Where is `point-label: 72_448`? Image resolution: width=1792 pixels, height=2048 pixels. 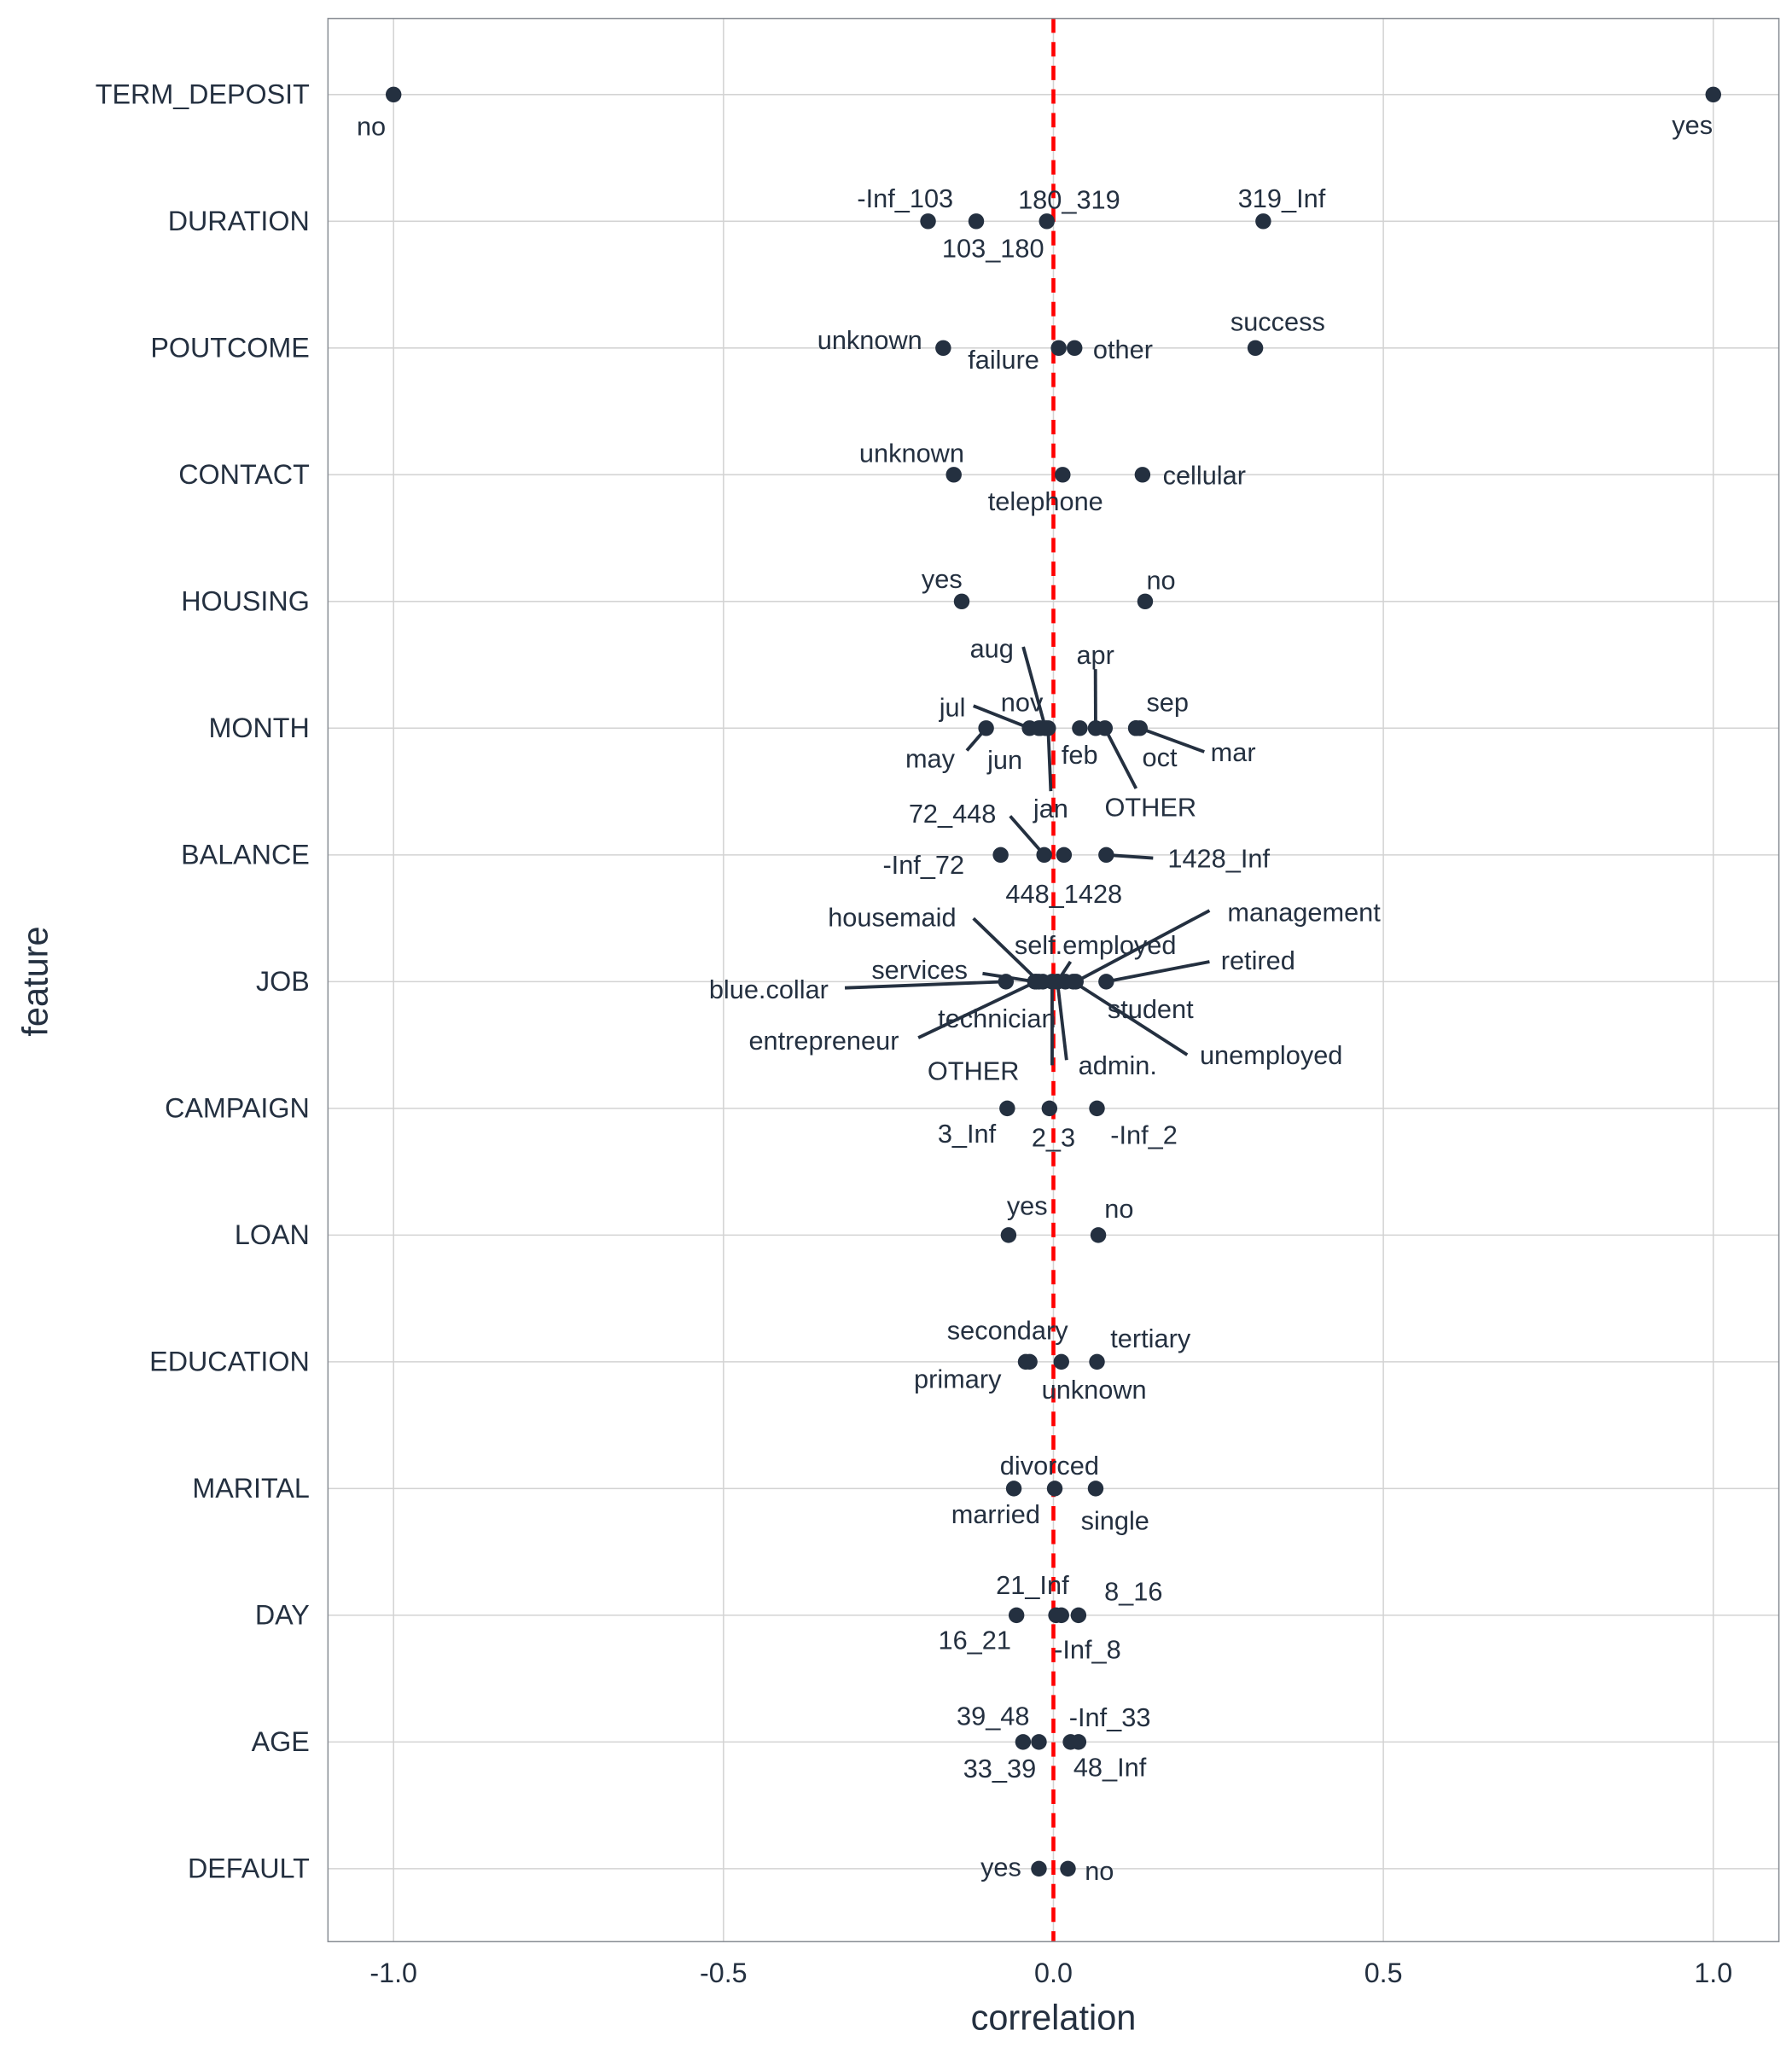
point-label: 72_448 is located at coordinates (953, 814).